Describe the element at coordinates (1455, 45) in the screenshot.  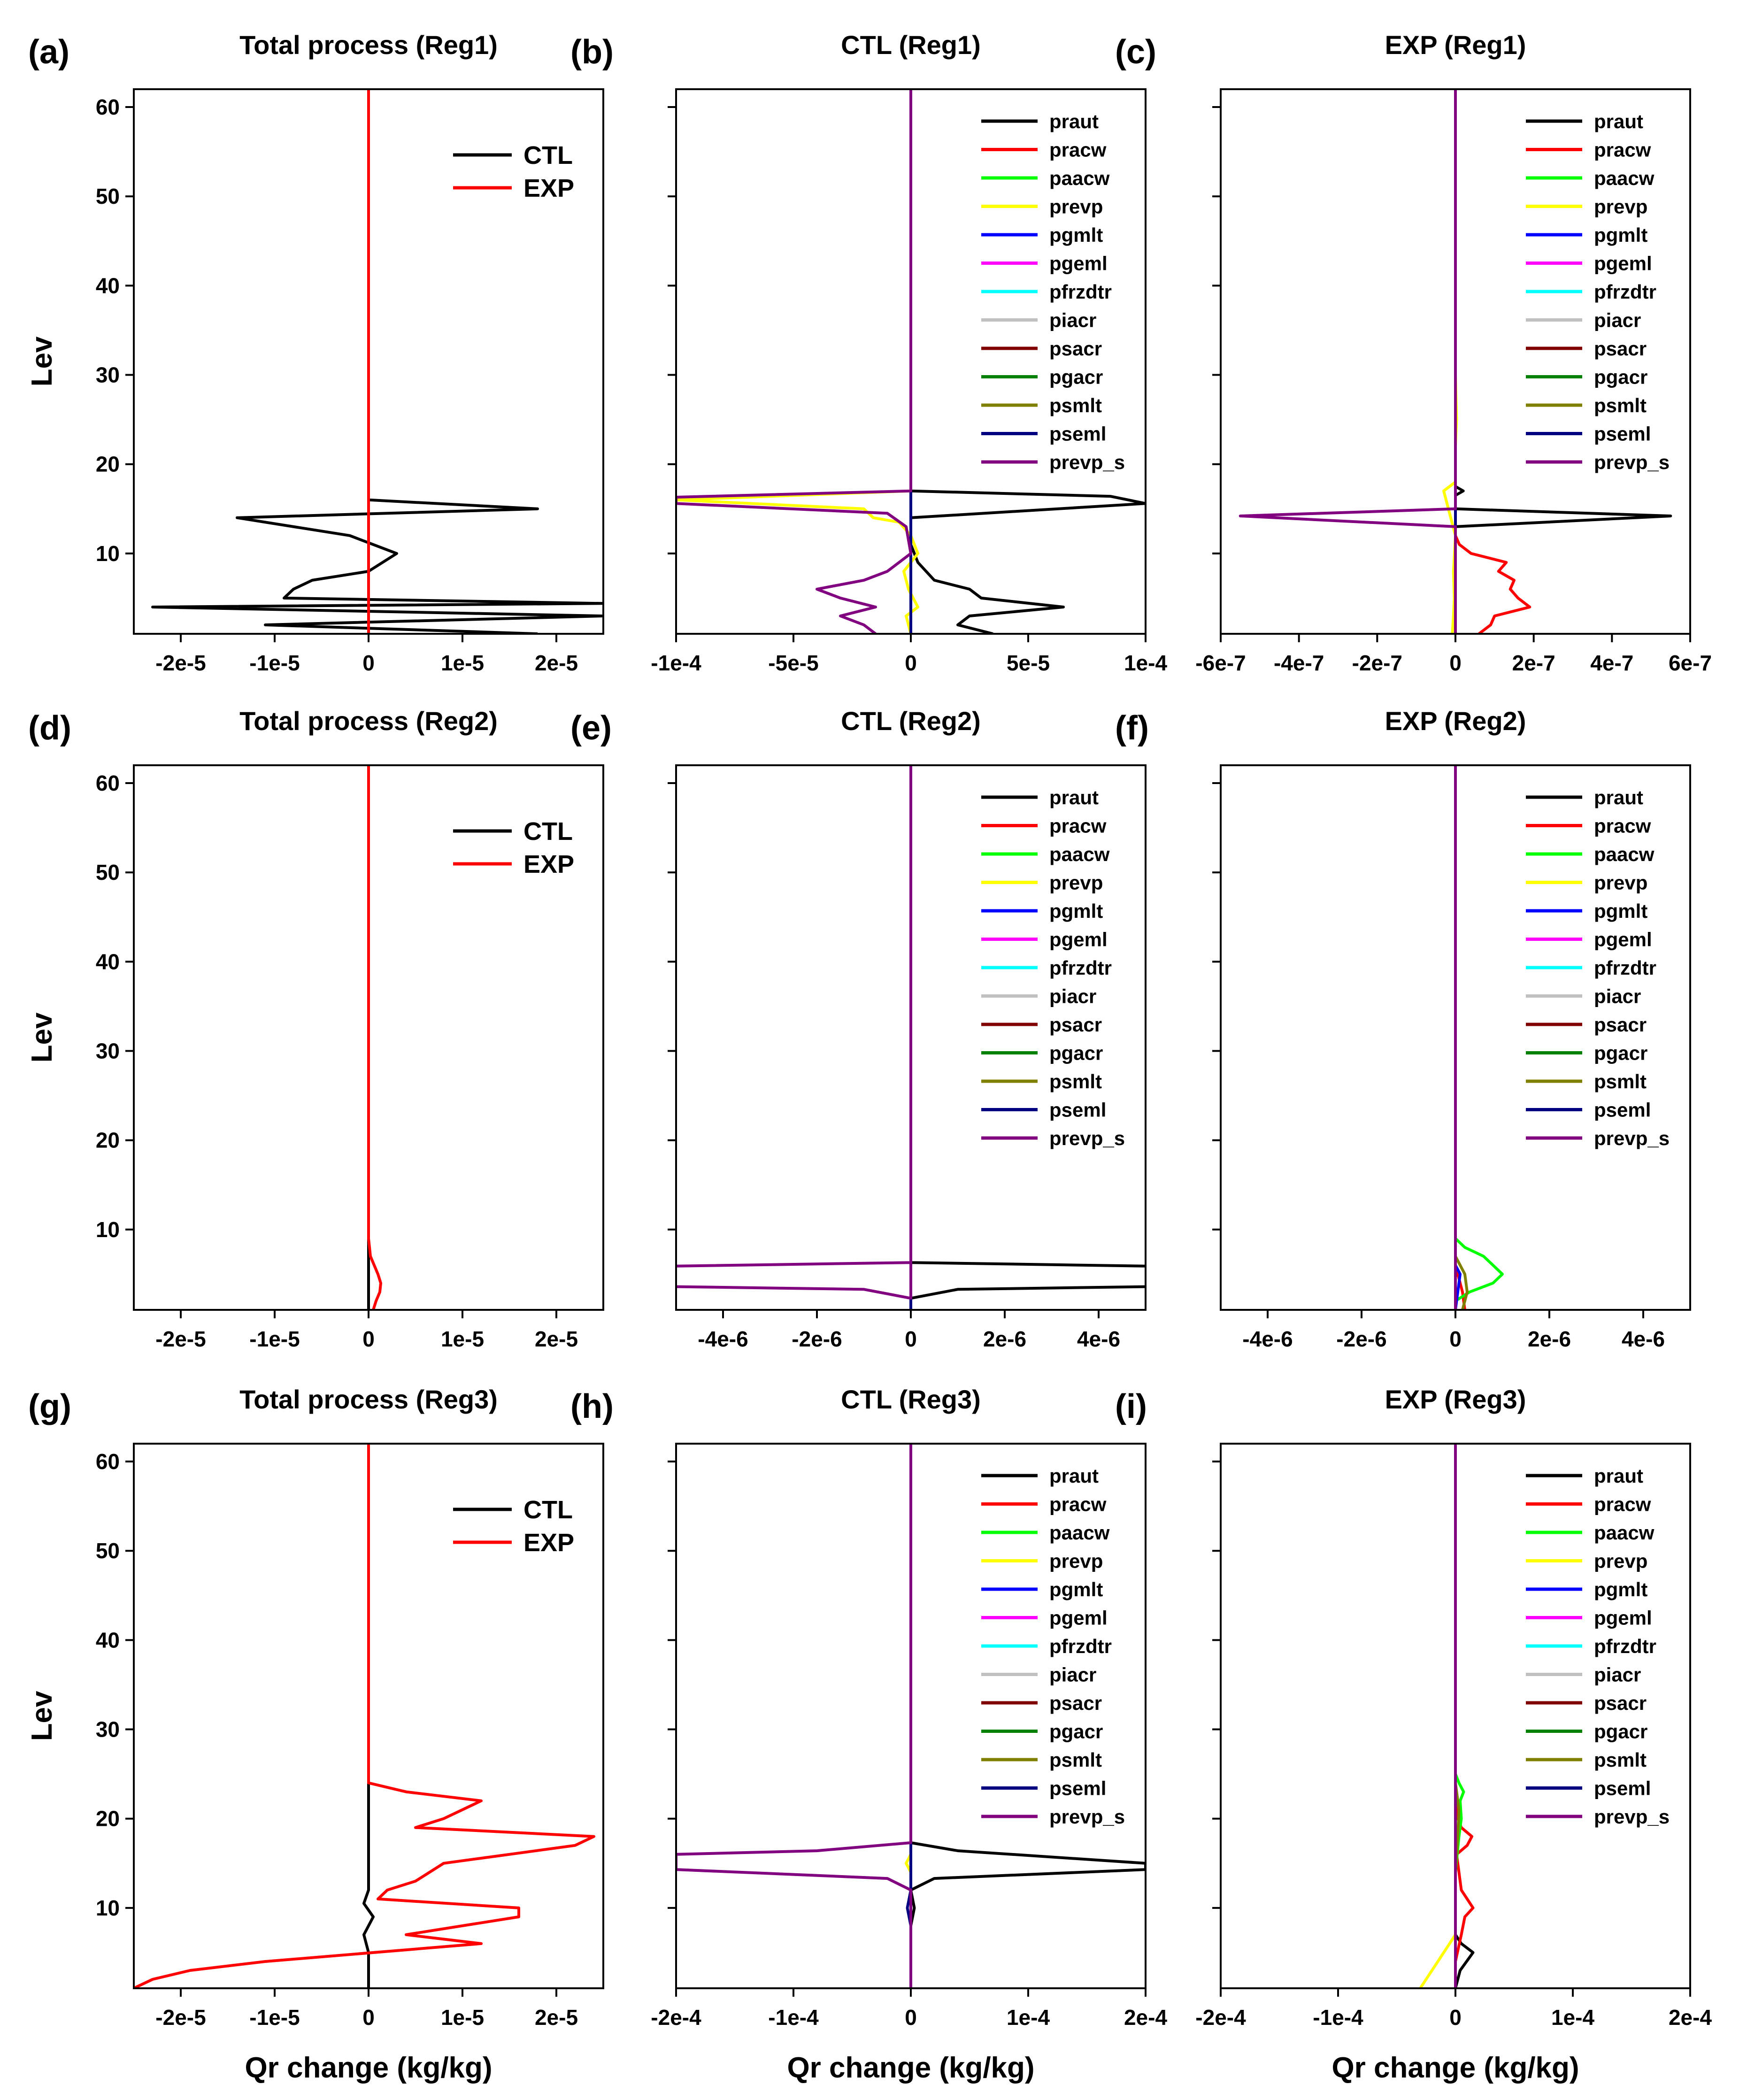
I see `panel-title: EXP (Reg1)` at that location.